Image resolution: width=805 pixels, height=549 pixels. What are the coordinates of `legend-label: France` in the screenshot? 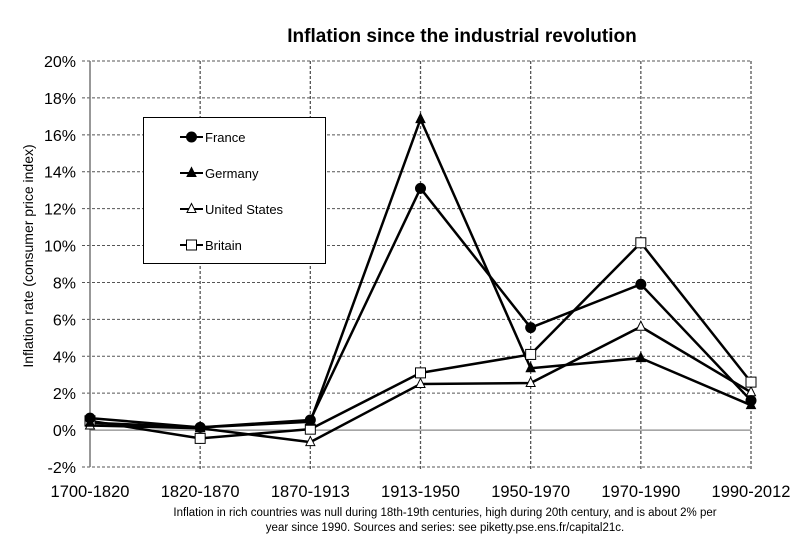 It's located at (225, 137).